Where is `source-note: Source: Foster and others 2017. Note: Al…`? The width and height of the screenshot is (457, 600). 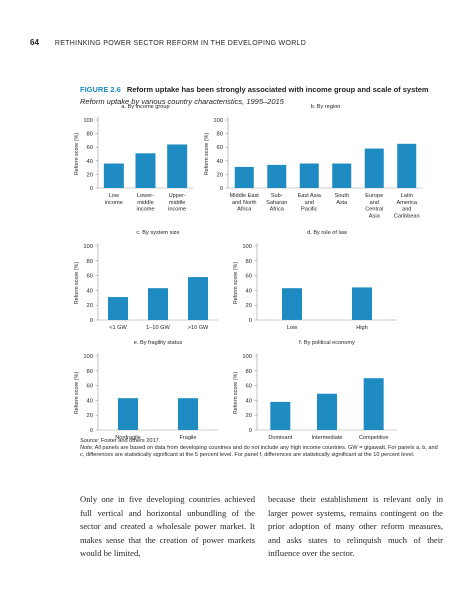 source-note: Source: Foster and others 2017. Note: Al… is located at coordinates (261, 449).